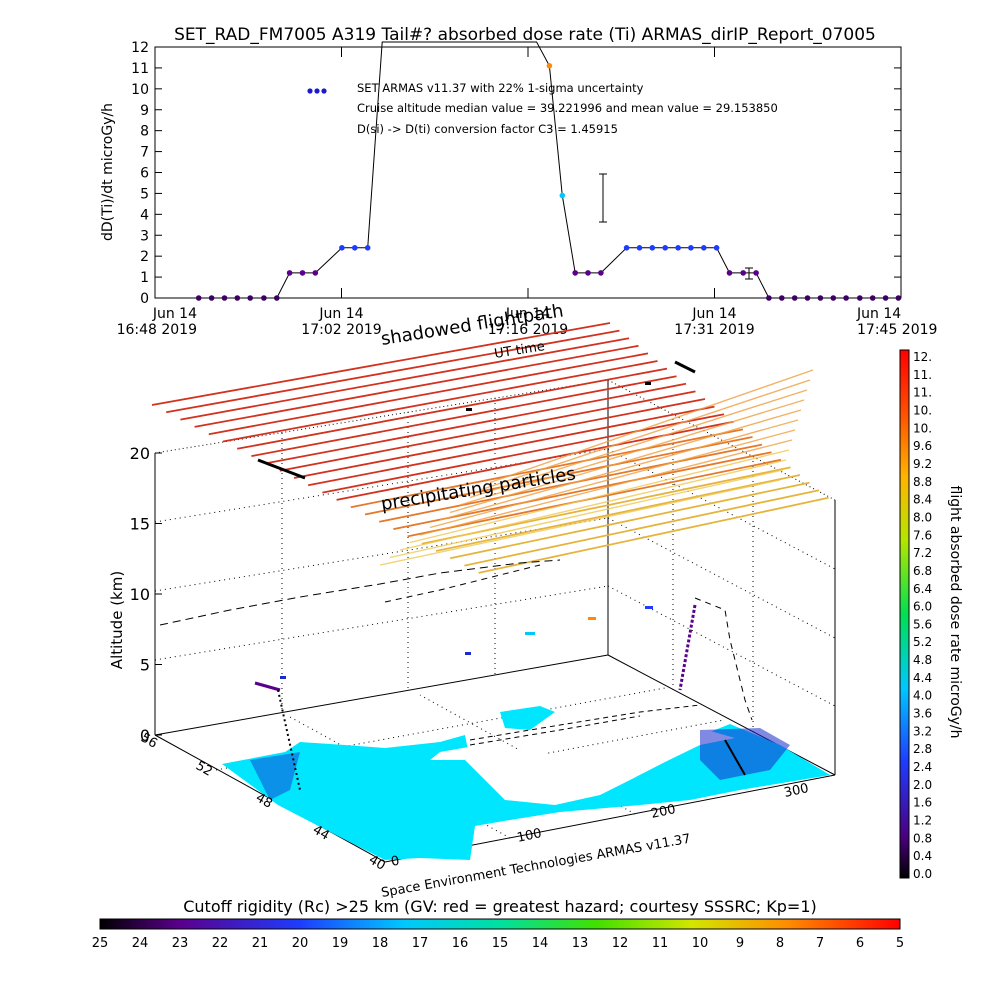 The width and height of the screenshot is (1000, 1000). Describe the element at coordinates (140, 453) in the screenshot. I see `altitude-tick-label: 20` at that location.